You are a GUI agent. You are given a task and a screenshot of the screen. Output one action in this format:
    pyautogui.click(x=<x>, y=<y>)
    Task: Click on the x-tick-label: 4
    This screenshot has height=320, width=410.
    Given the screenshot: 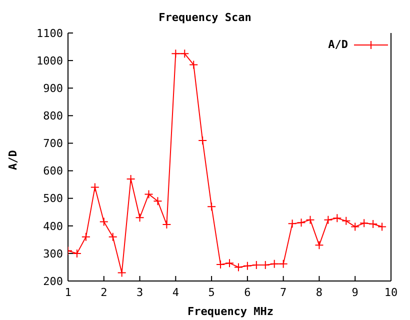 What is the action you would take?
    pyautogui.click(x=176, y=292)
    